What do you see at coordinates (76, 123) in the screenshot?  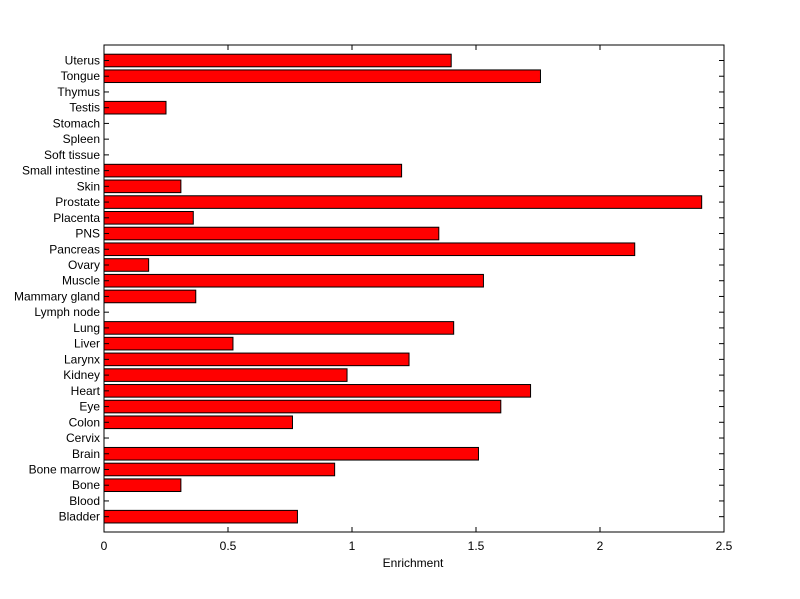 I see `y-tick-label-stomach: Stomach` at bounding box center [76, 123].